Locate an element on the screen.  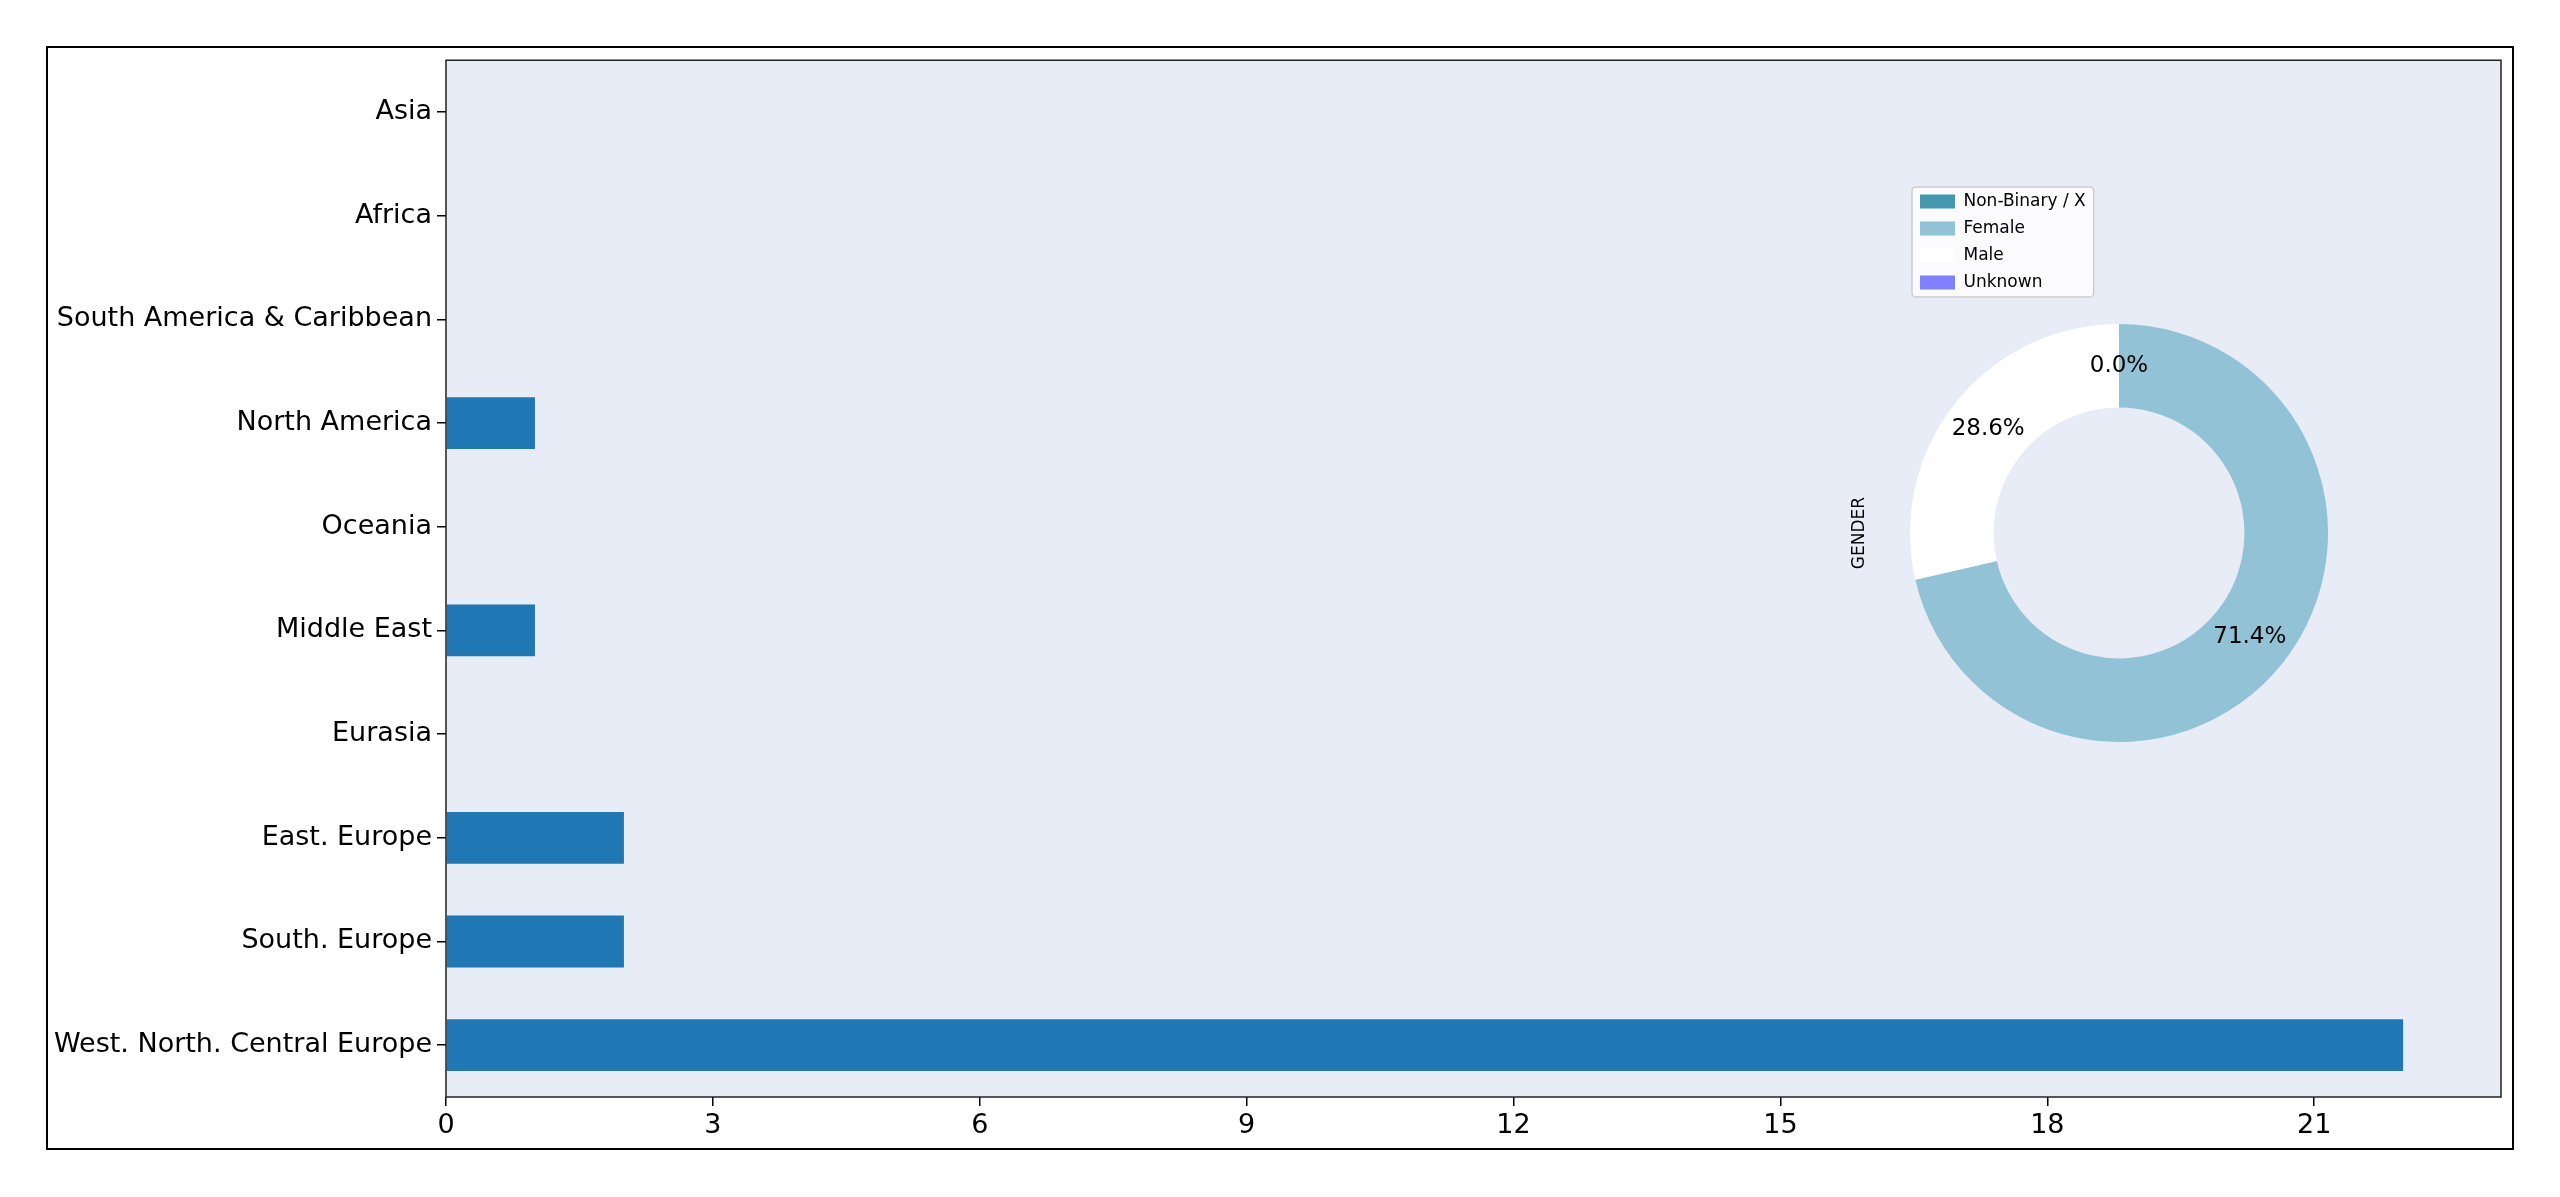
y-tick-label: Eurasia is located at coordinates (382, 732).